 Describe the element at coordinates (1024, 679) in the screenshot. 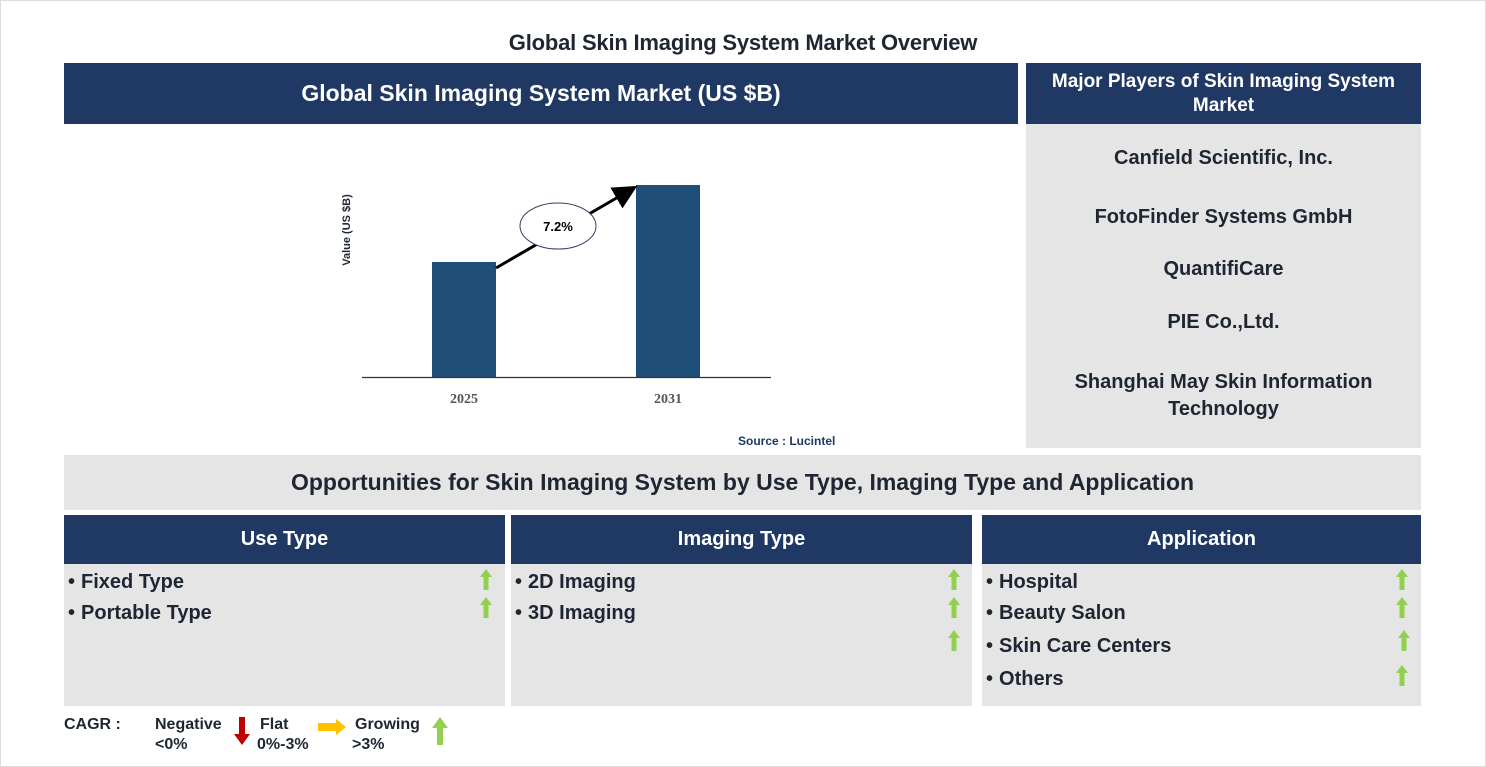

I see `list-item: Others` at that location.